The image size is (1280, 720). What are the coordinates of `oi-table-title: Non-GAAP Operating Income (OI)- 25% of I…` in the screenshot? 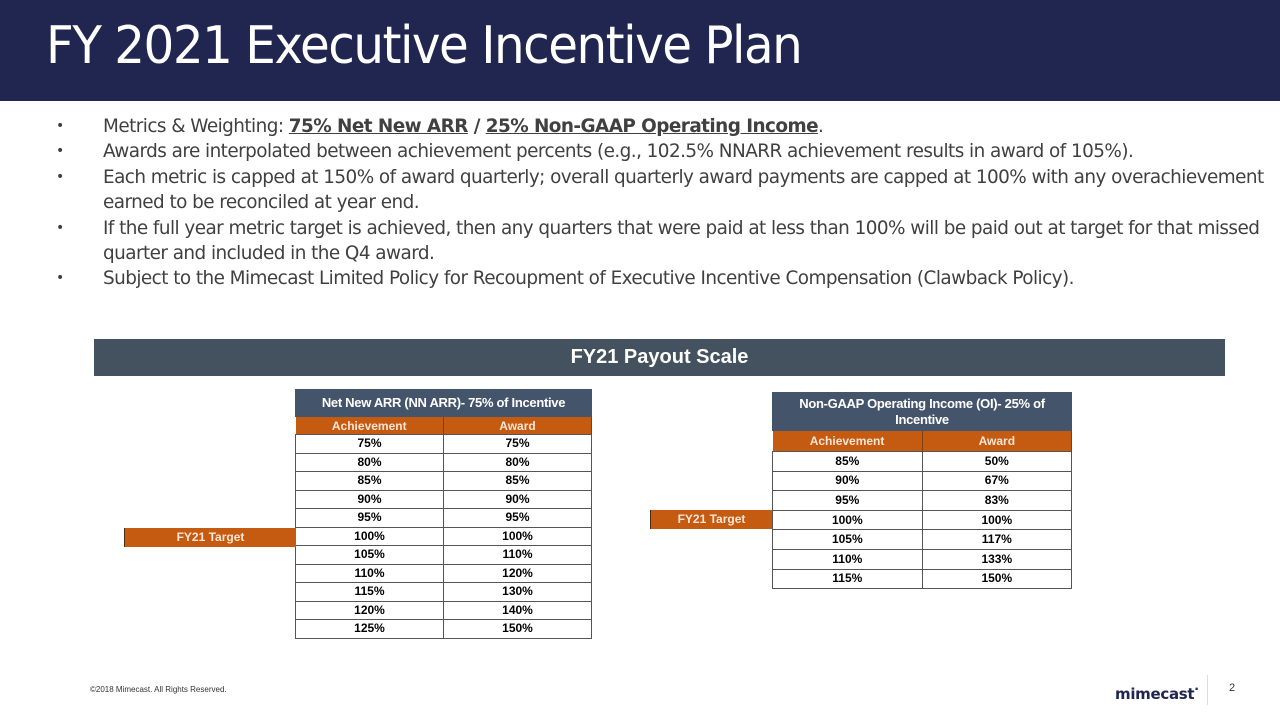 It's located at (922, 411).